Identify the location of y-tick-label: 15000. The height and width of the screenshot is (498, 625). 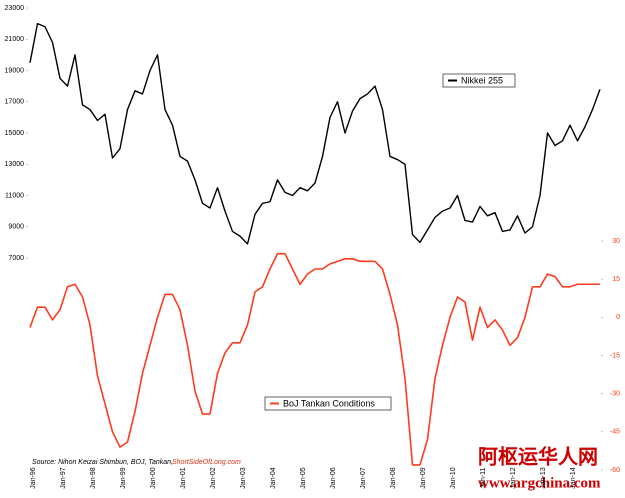
(15, 133).